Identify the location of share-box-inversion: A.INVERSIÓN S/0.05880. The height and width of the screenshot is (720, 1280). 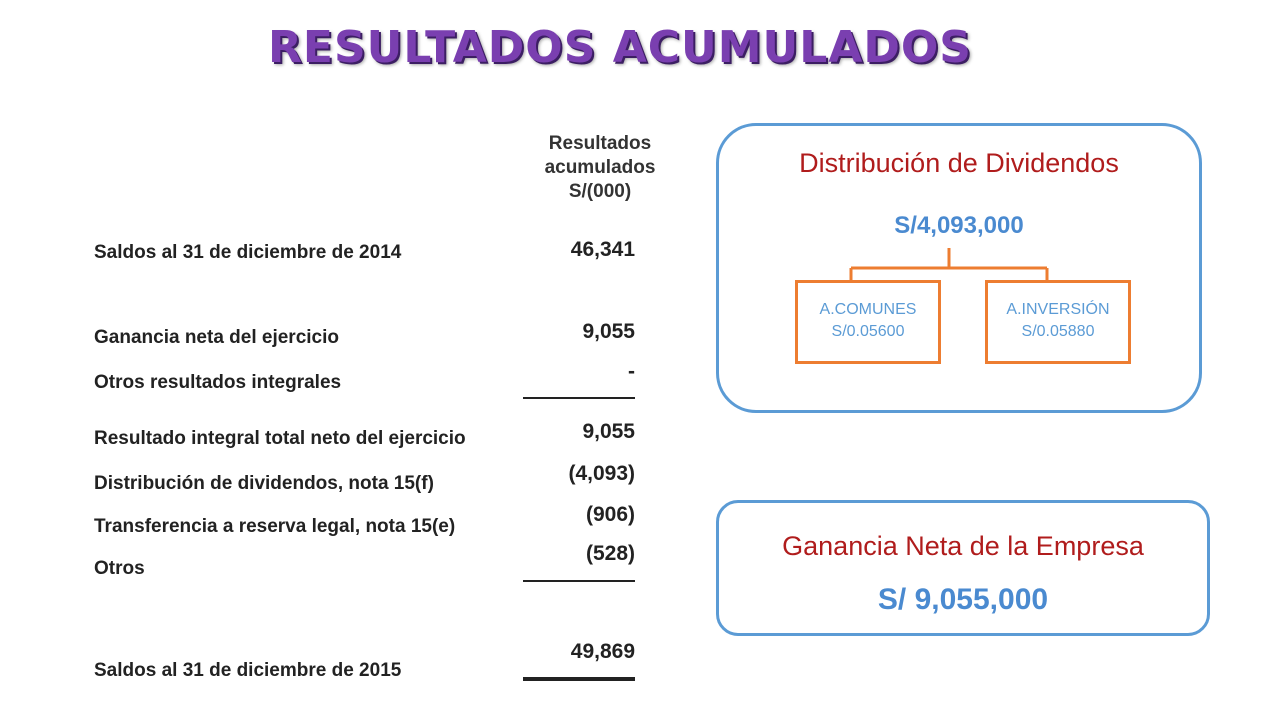
(1058, 322).